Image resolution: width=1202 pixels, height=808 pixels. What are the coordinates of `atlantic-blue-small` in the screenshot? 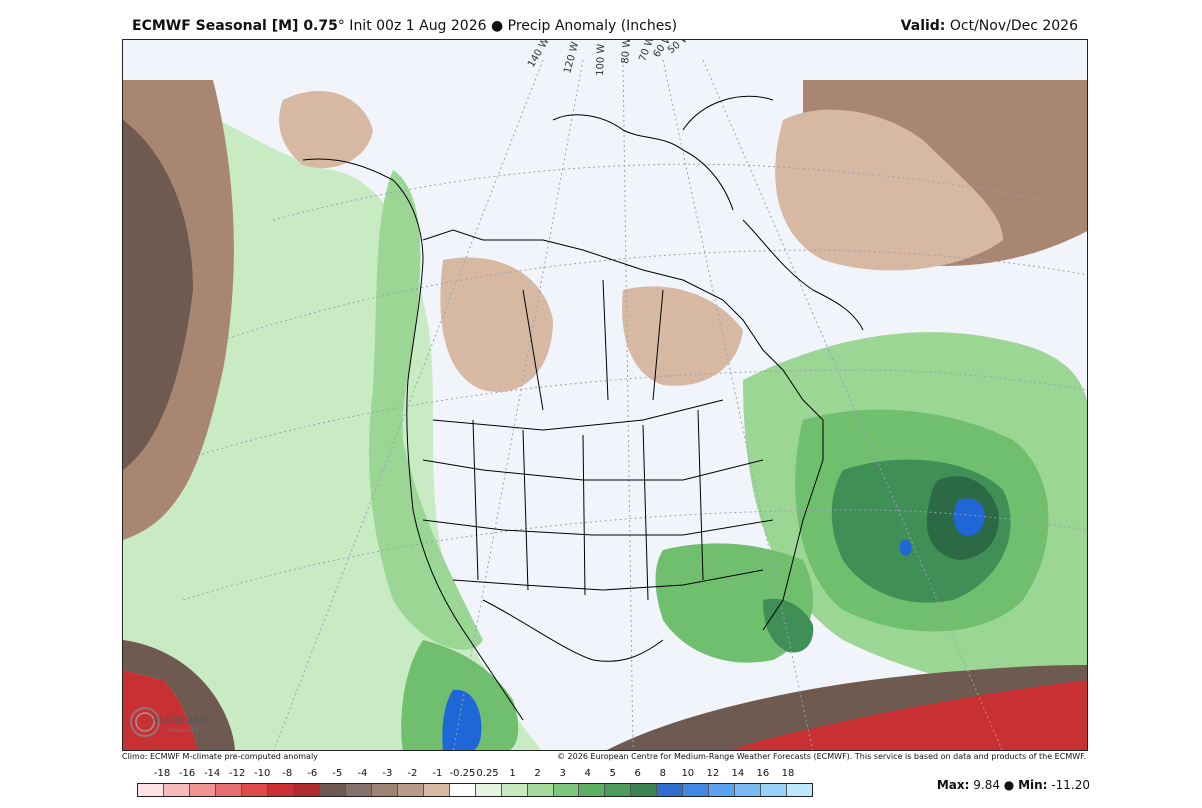 It's located at (905, 547).